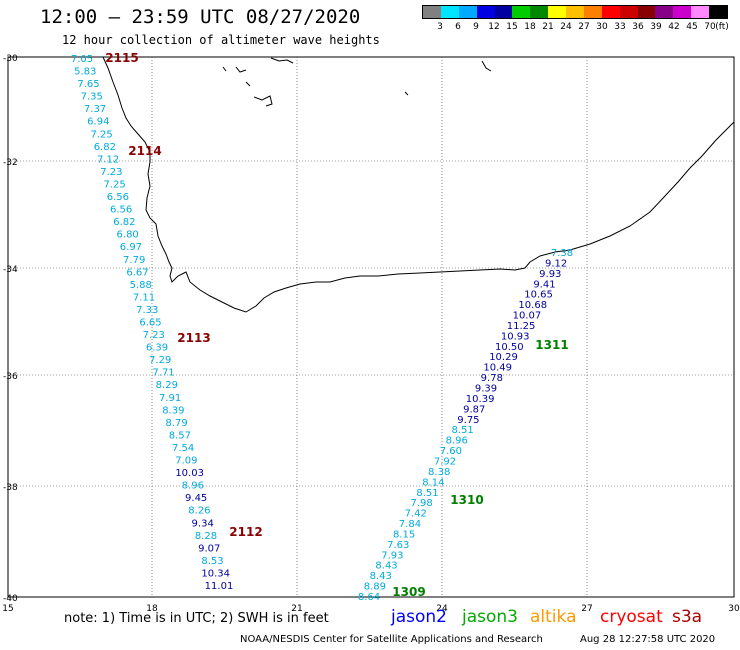 Image resolution: width=740 pixels, height=650 pixels. I want to click on longitude-tick-label: 27, so click(586, 609).